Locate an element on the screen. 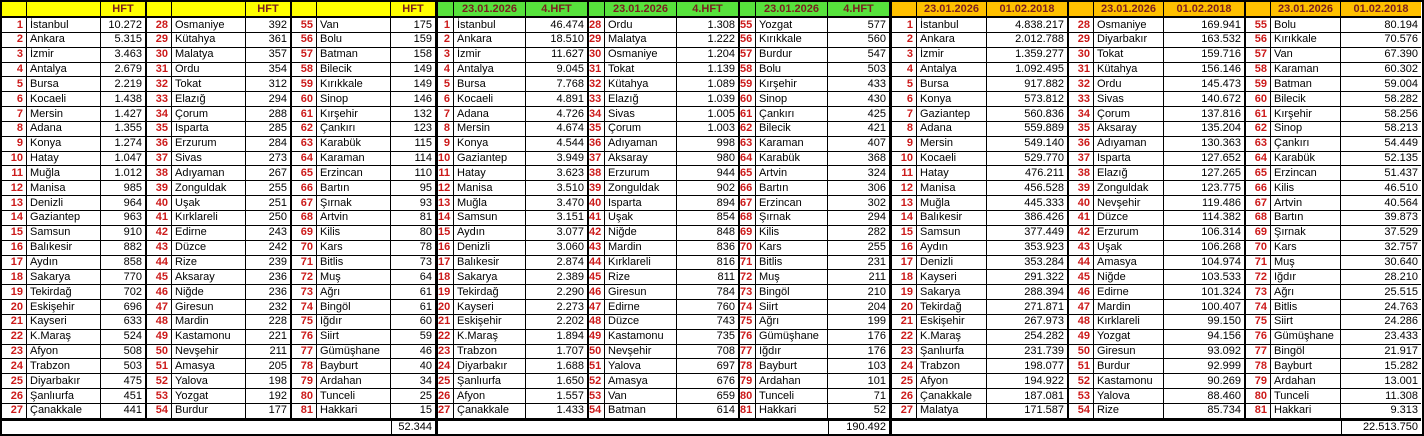 This screenshot has height=436, width=1424. rank-cell: 23 is located at coordinates (904, 352).